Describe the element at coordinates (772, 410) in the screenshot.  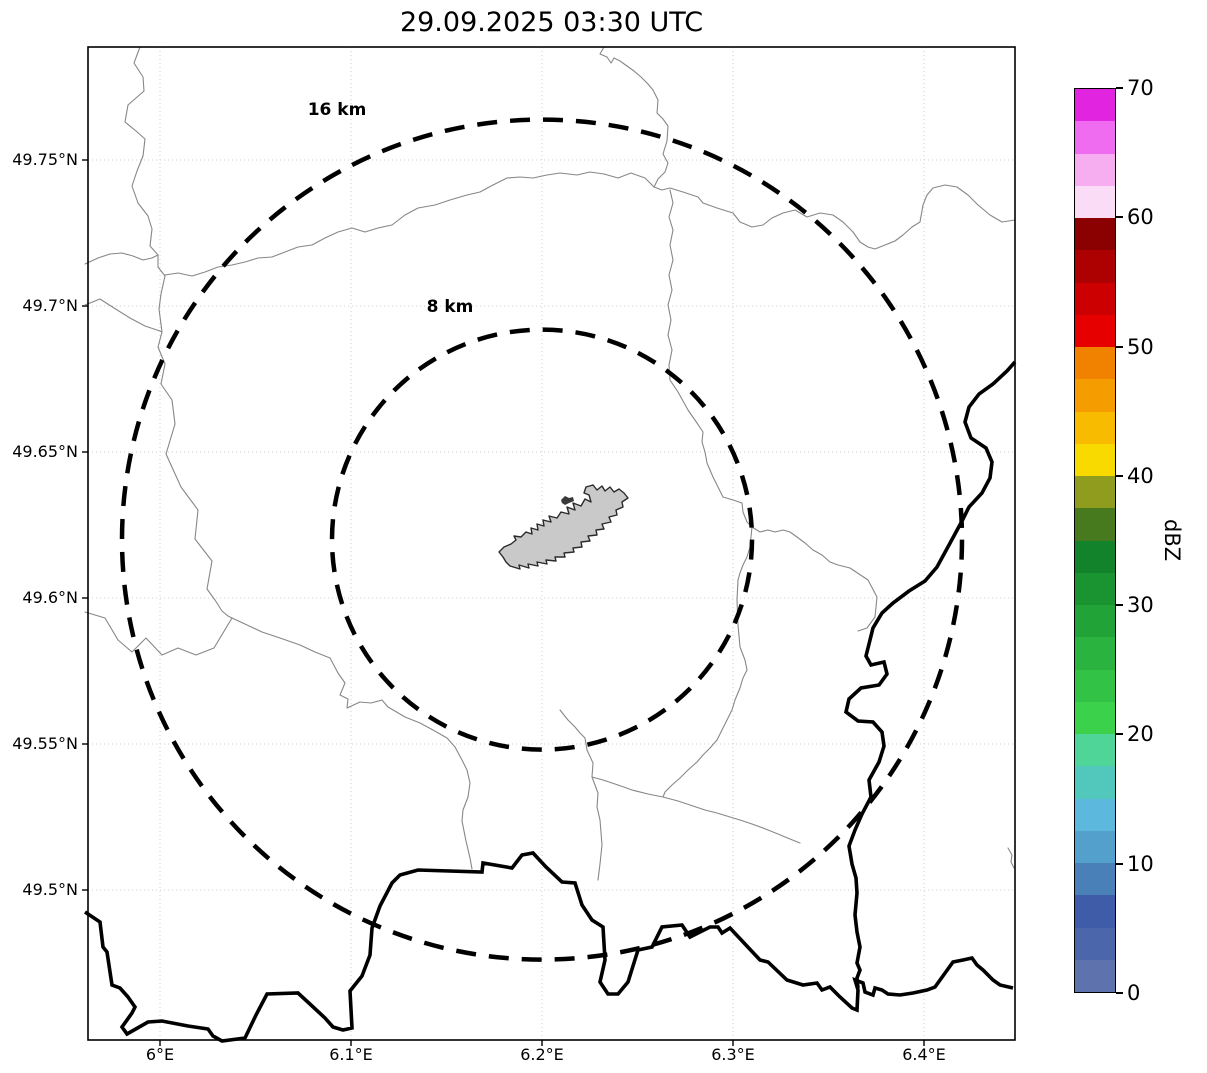
I see `municipal-boundary-center-descent` at that location.